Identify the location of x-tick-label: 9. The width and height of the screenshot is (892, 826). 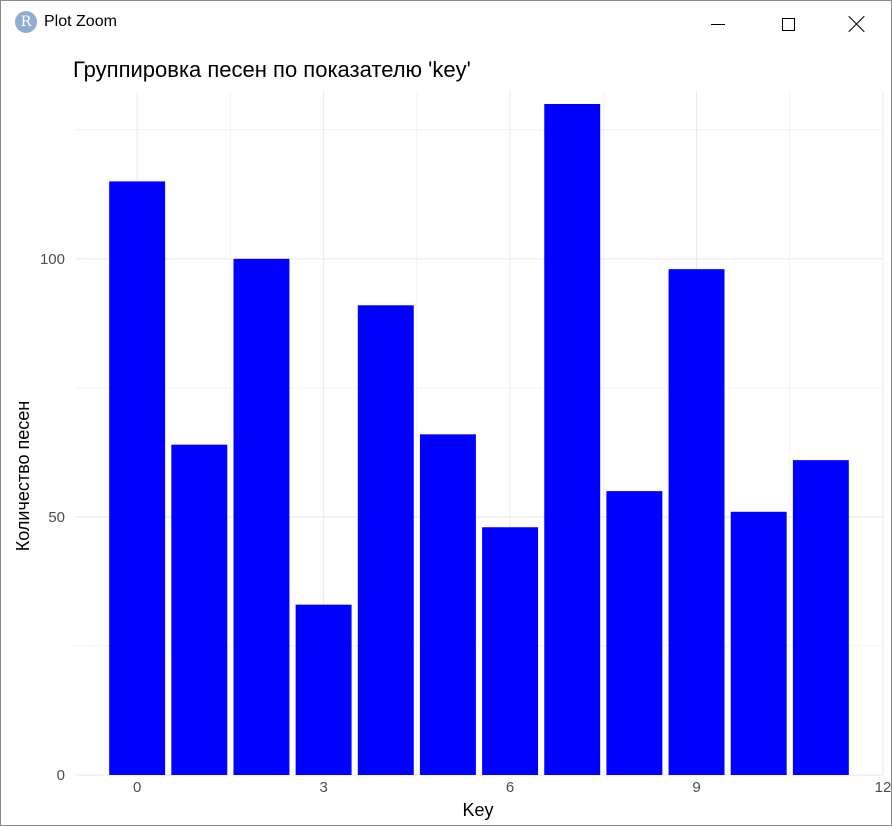
(696, 787).